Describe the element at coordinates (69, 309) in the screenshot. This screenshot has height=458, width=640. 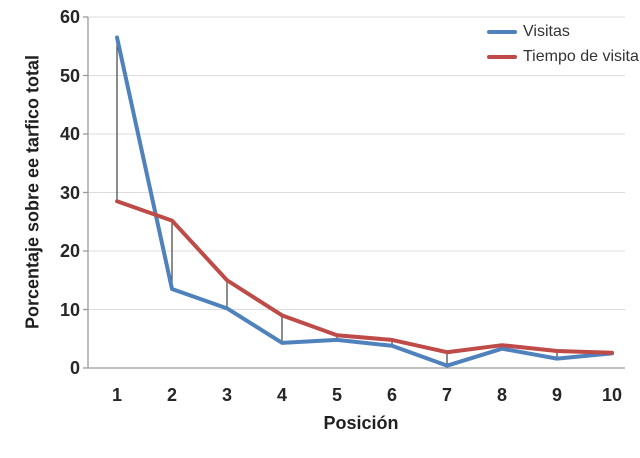
I see `y-tick-label: 10` at that location.